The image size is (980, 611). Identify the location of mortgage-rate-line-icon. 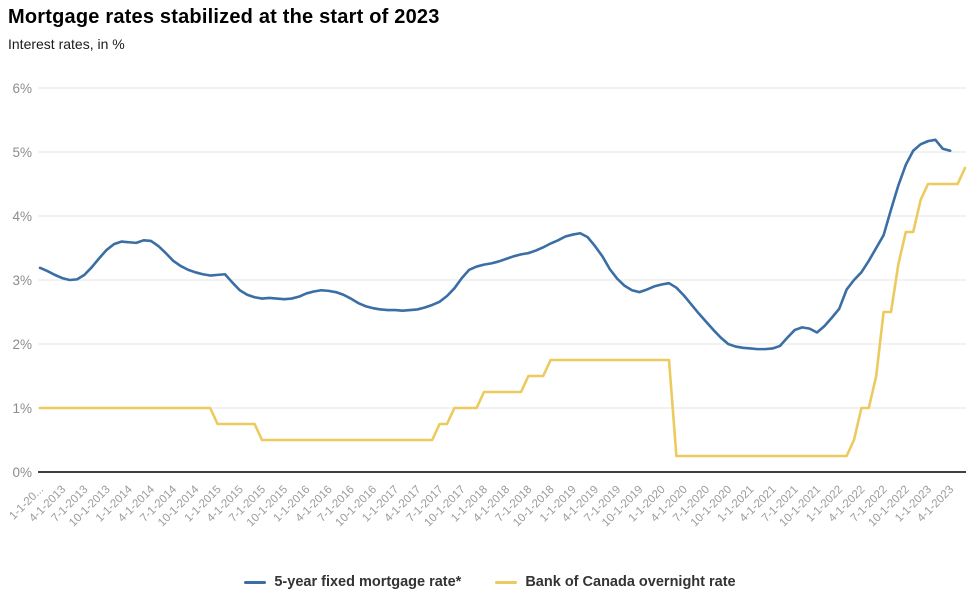
(255, 582).